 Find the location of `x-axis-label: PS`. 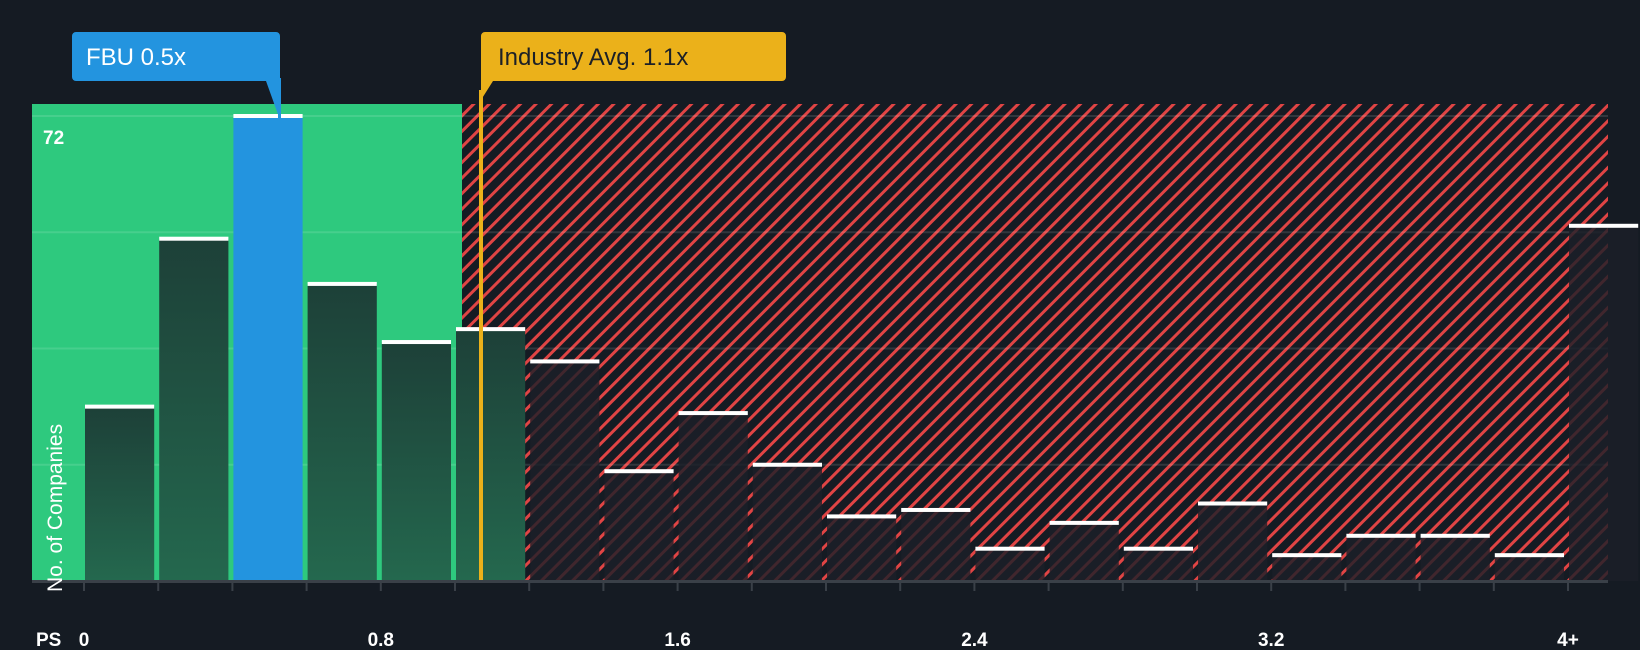

x-axis-label: PS is located at coordinates (48, 640).